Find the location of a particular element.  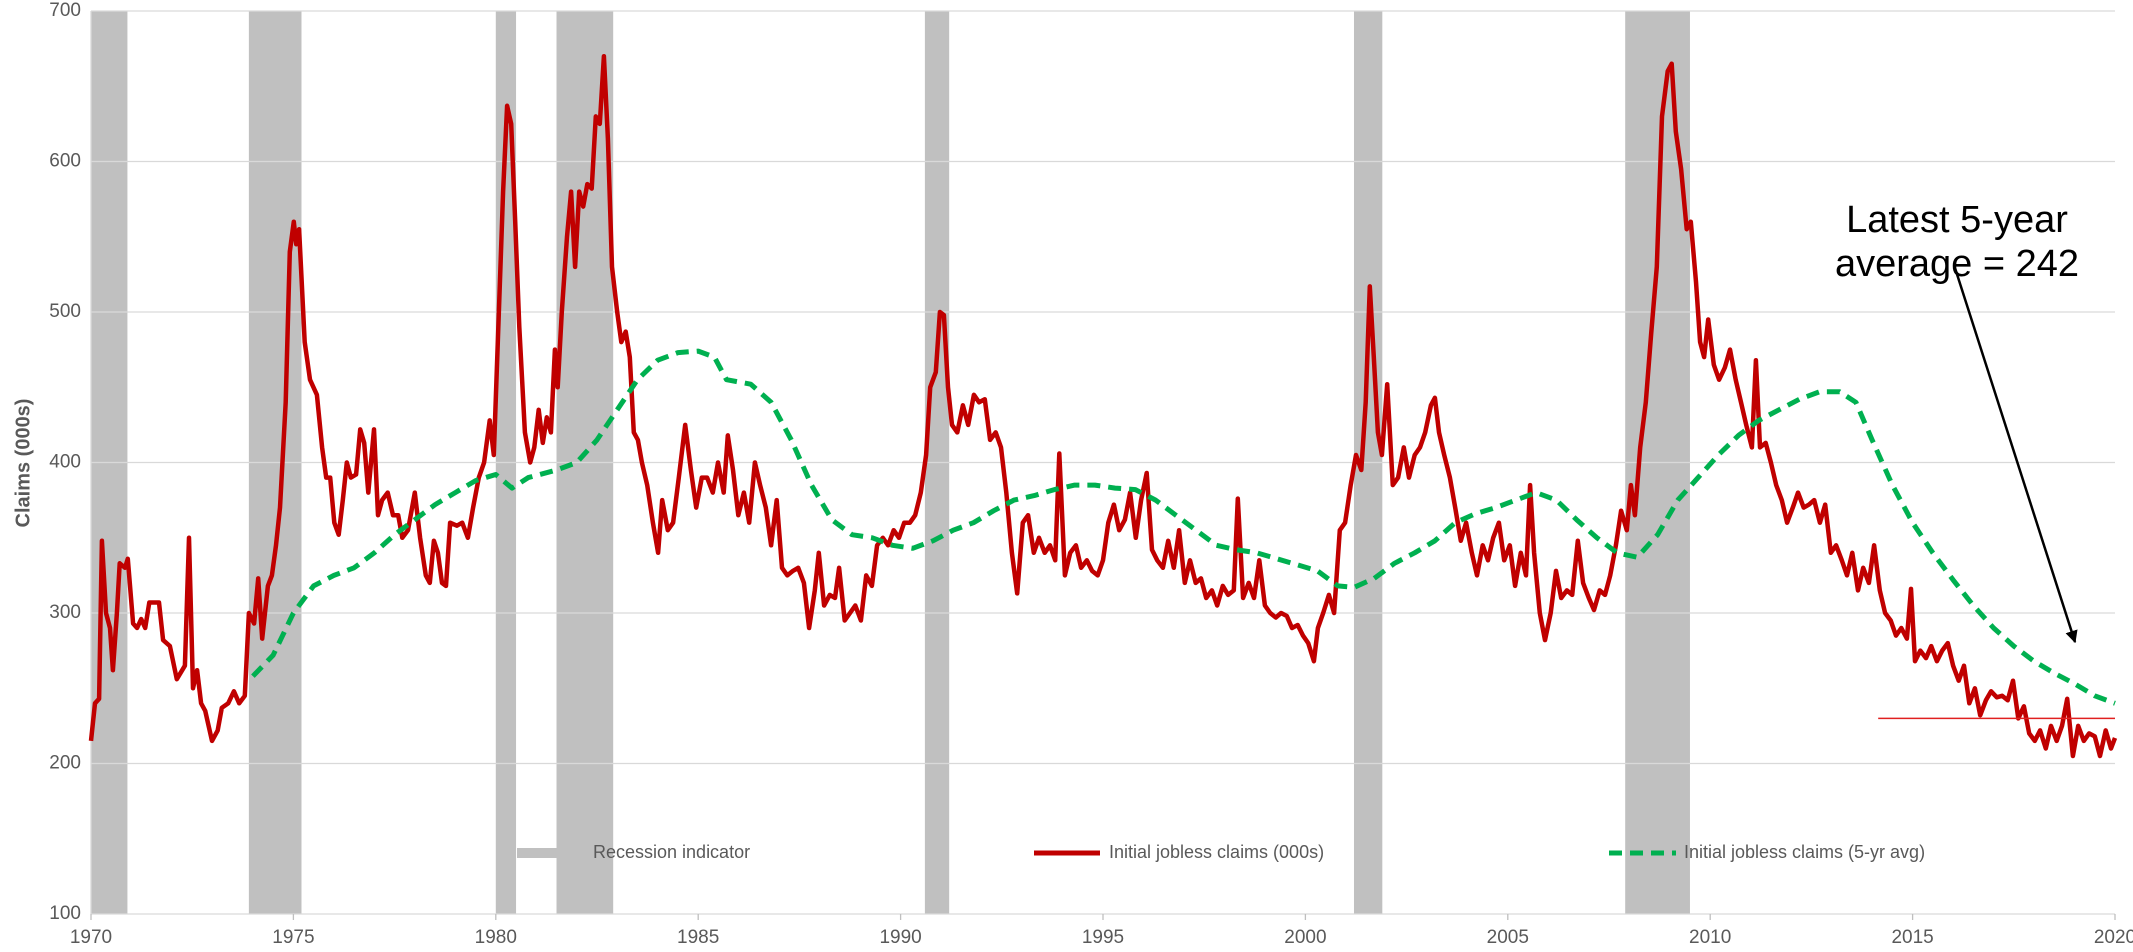

x-tick-label: 1990 is located at coordinates (900, 937).